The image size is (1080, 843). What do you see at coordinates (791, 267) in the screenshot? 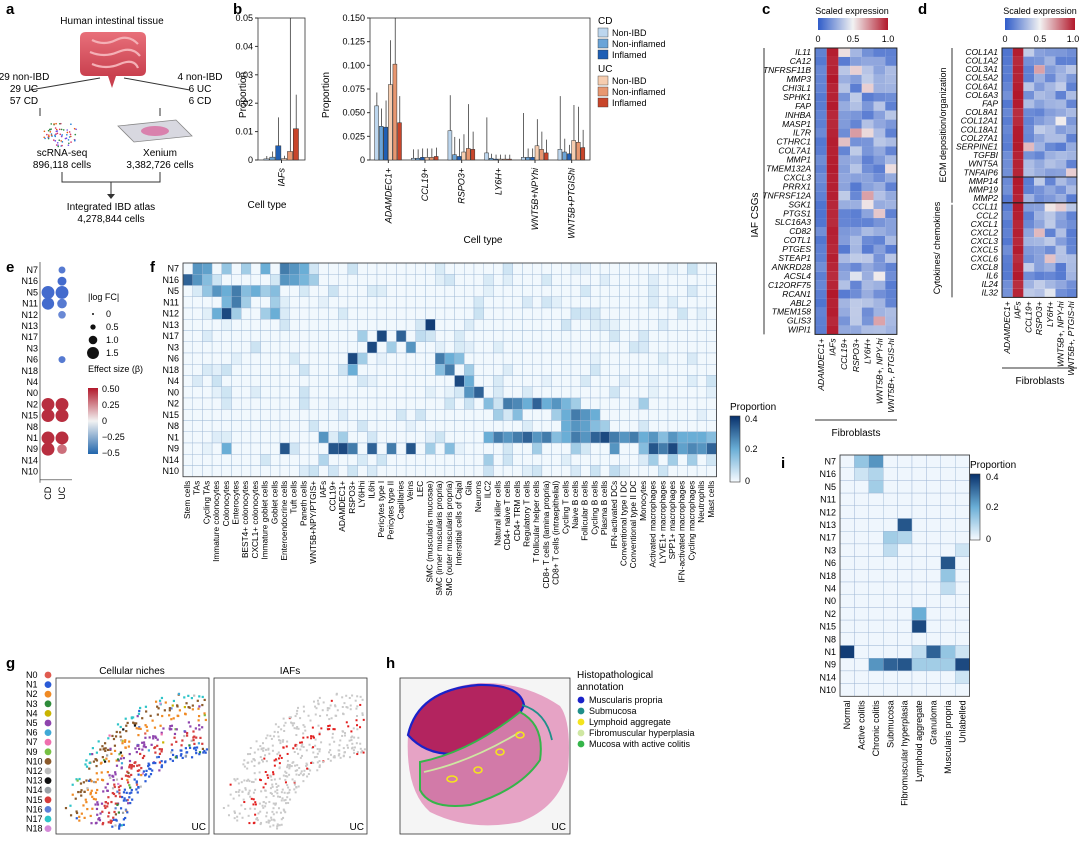
I see `row-label: ANKRD28` at bounding box center [791, 267].